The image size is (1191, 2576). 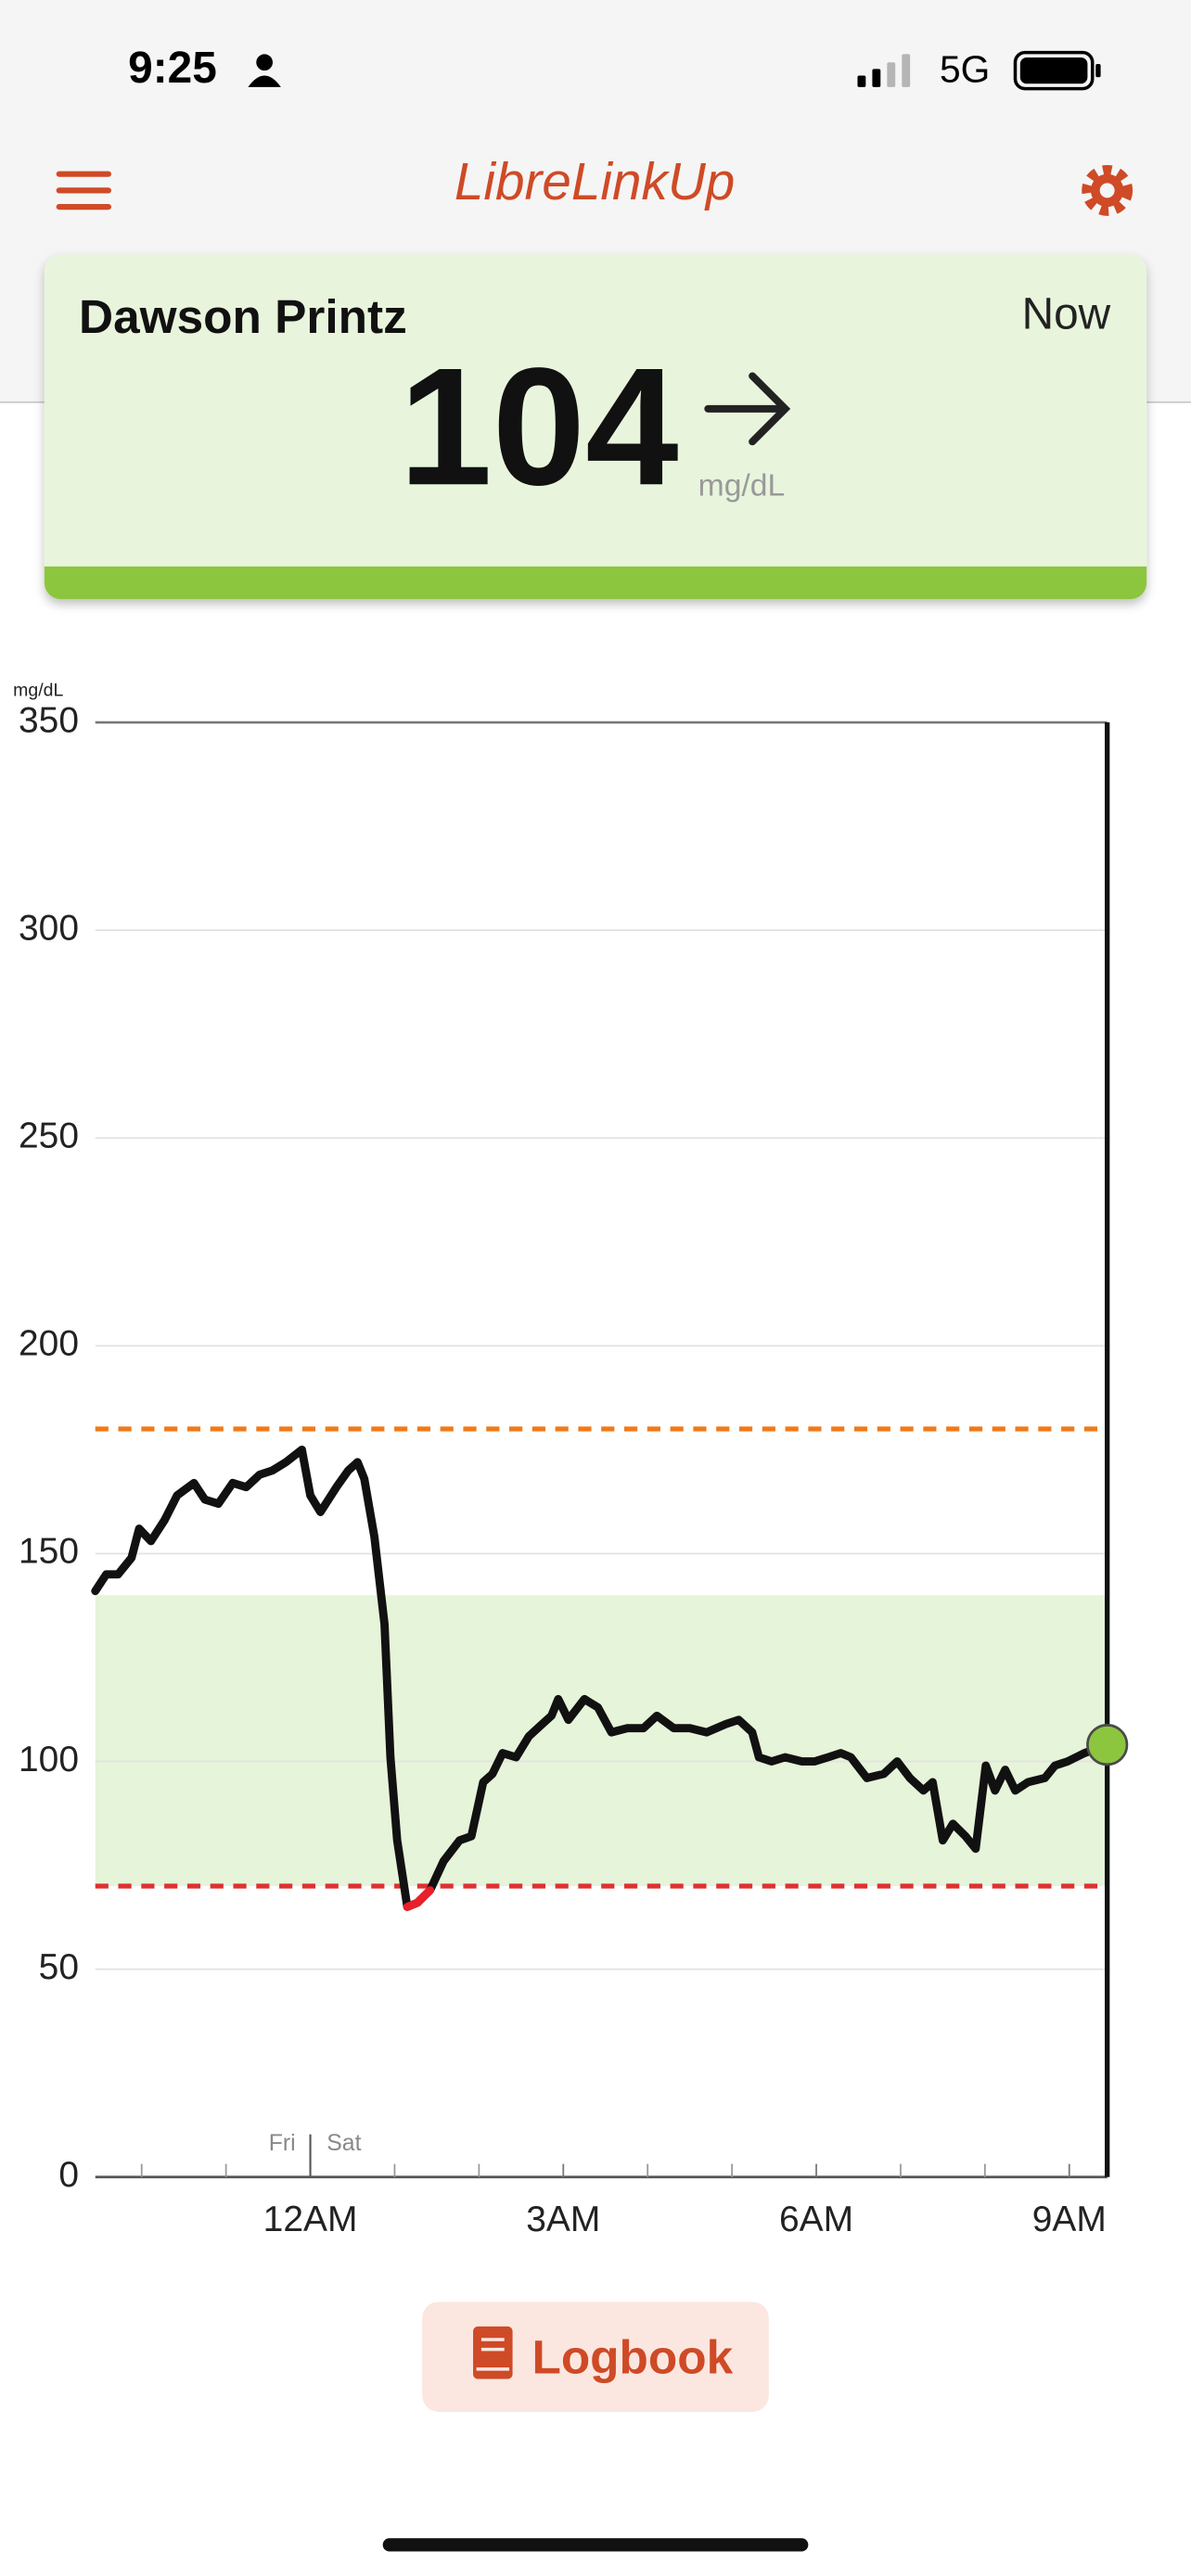 What do you see at coordinates (68, 2175) in the screenshot?
I see `y-tick-label: 0` at bounding box center [68, 2175].